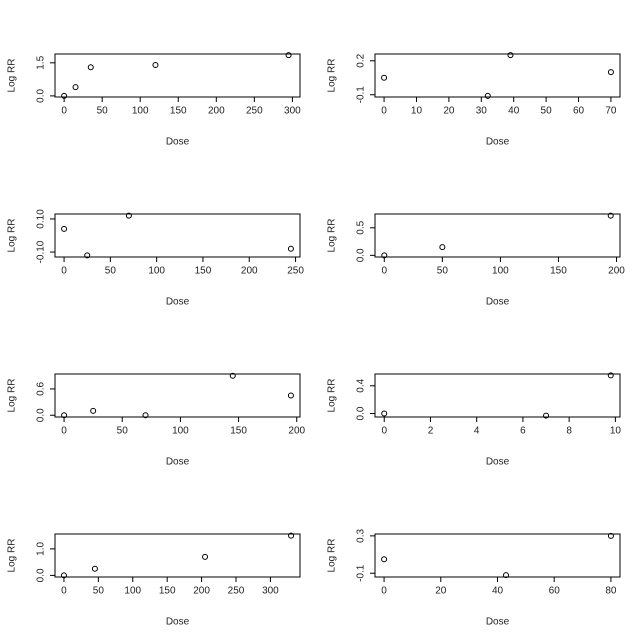 The width and height of the screenshot is (644, 644). I want to click on y-tick-label: 0.4, so click(361, 385).